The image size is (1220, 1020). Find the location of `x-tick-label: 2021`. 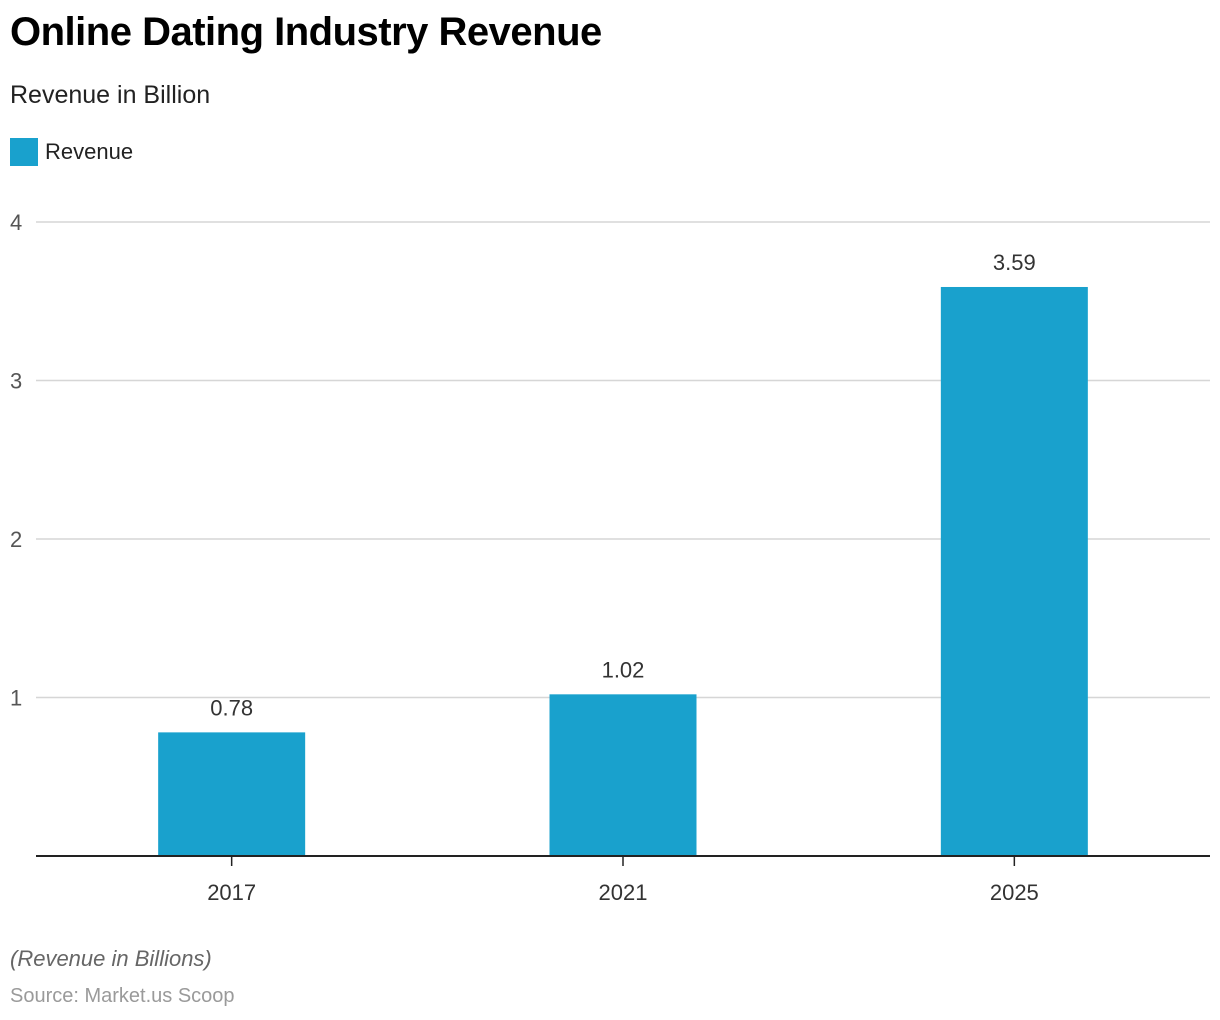

x-tick-label: 2021 is located at coordinates (623, 892).